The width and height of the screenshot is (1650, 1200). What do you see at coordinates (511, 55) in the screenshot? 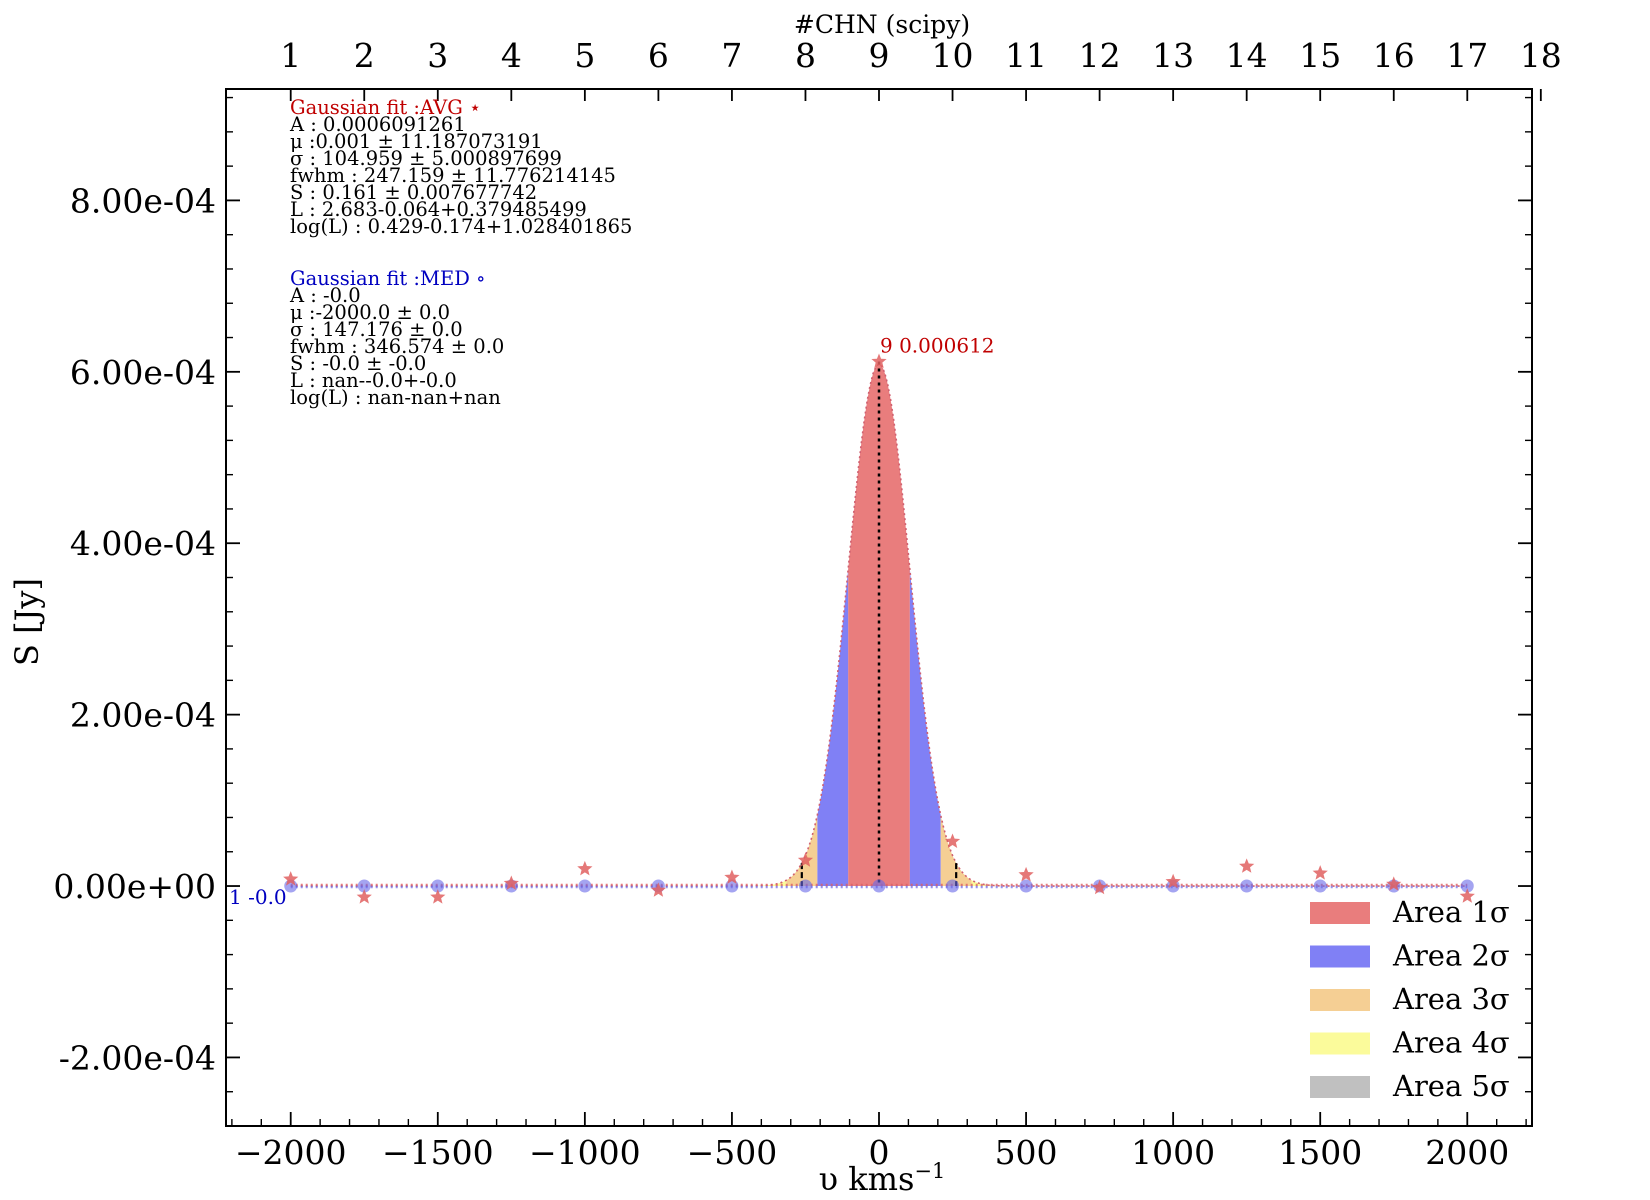
I see `top-tick-label: 4` at bounding box center [511, 55].